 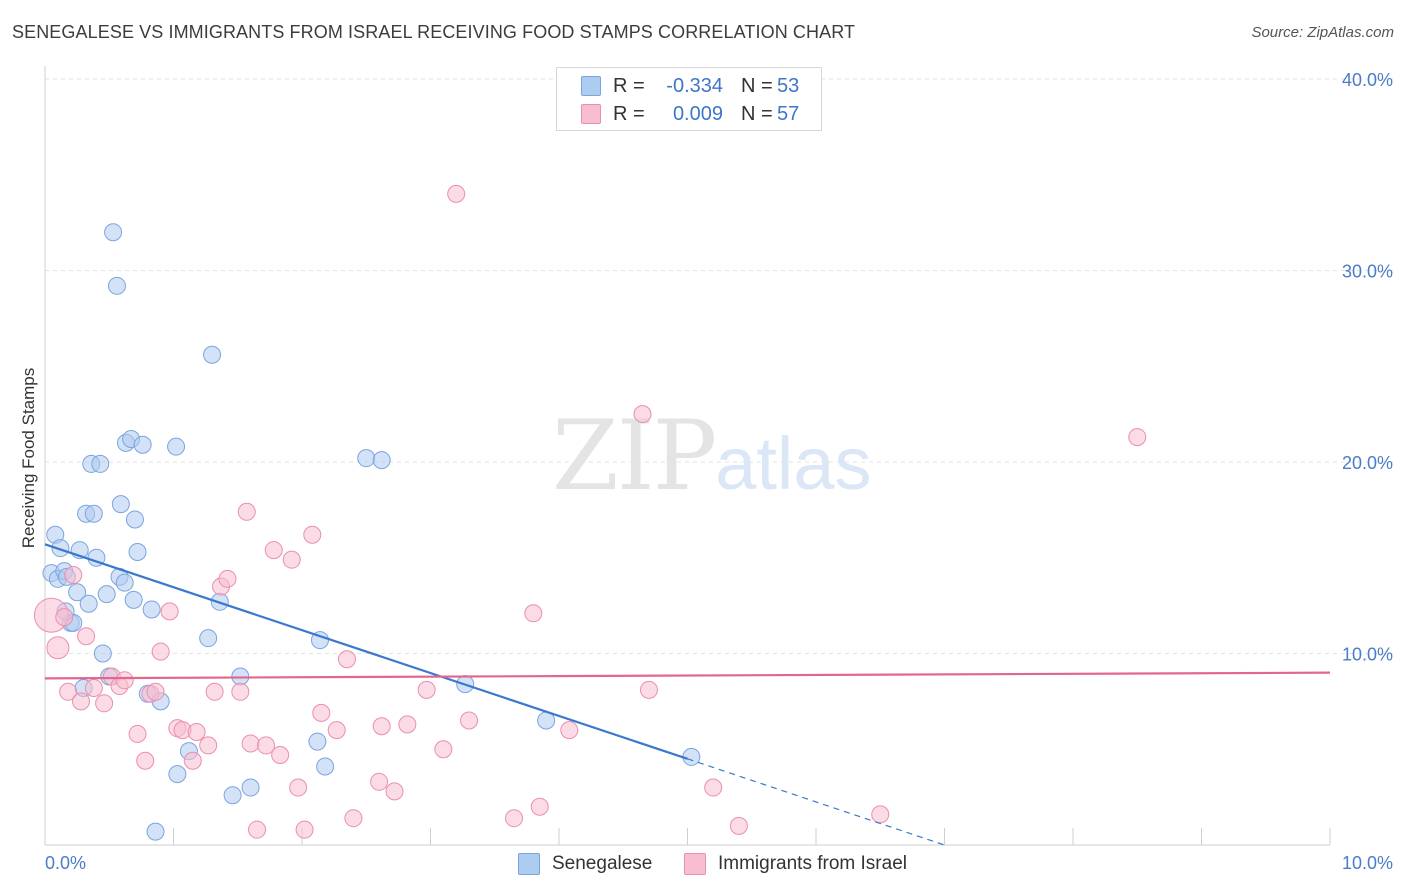 I want to click on watermark: ZIPatlas, so click(x=712, y=456).